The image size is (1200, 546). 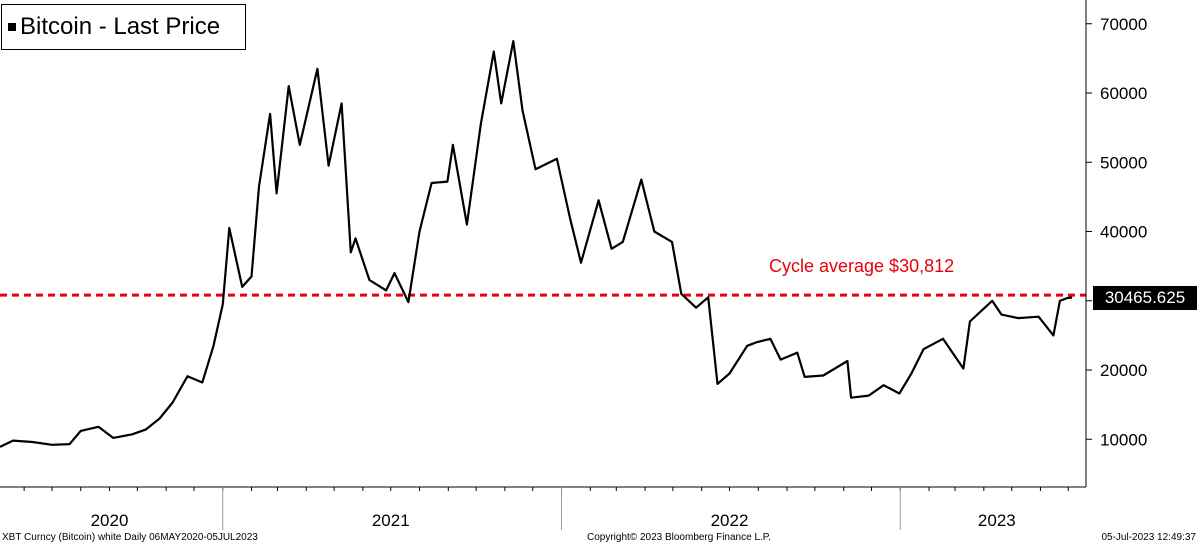 I want to click on y-tick-label: 20000, so click(x=1123, y=370).